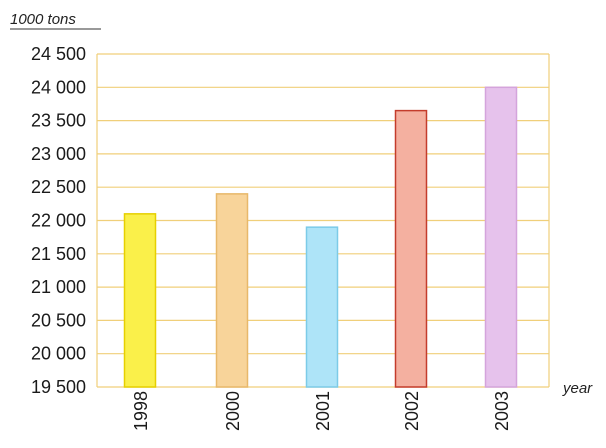  I want to click on y-tick-label: 22 500, so click(58, 187).